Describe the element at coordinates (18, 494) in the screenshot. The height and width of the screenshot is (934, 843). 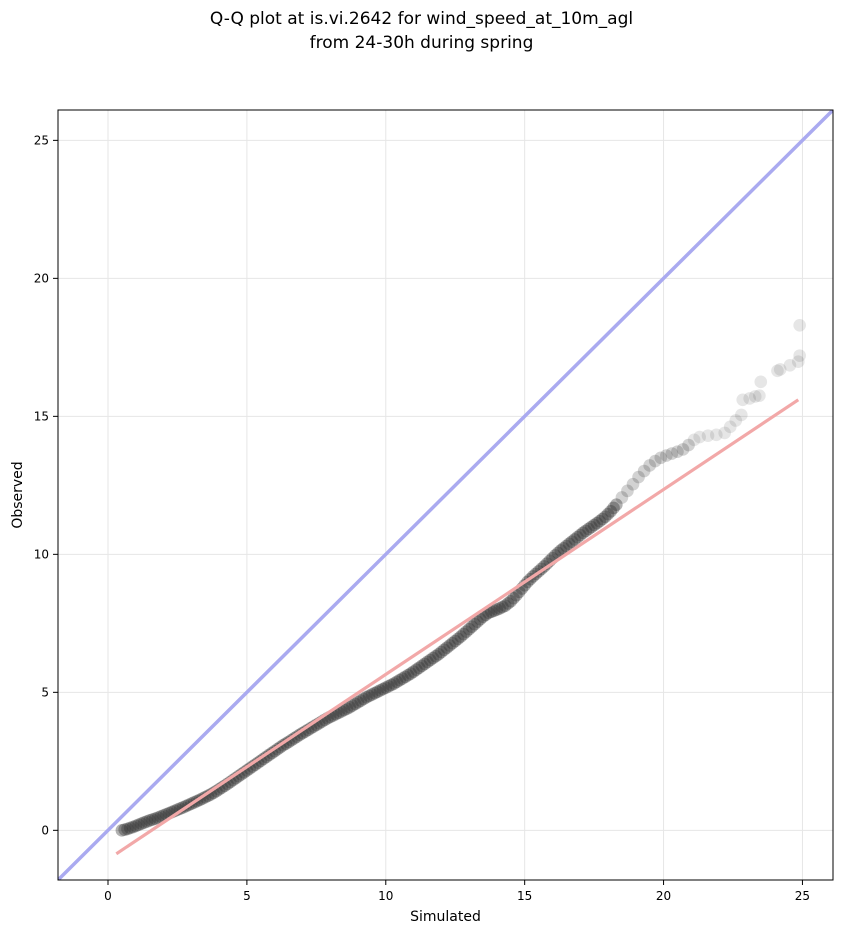
I see `y-axis-label: Observed` at that location.